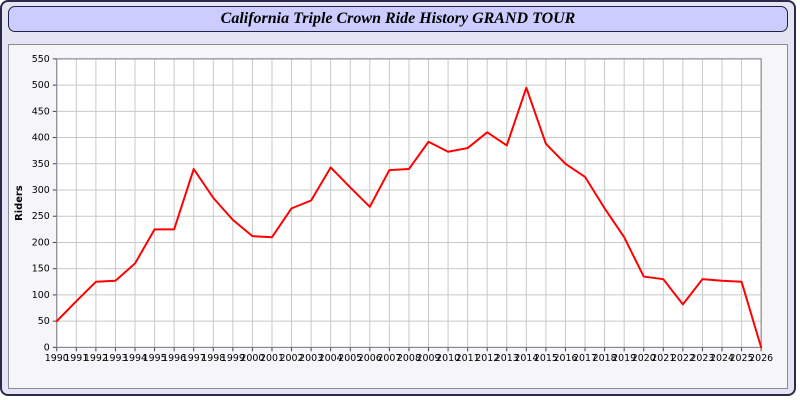 Image resolution: width=800 pixels, height=400 pixels. I want to click on svg-text: 1992, so click(96, 358).